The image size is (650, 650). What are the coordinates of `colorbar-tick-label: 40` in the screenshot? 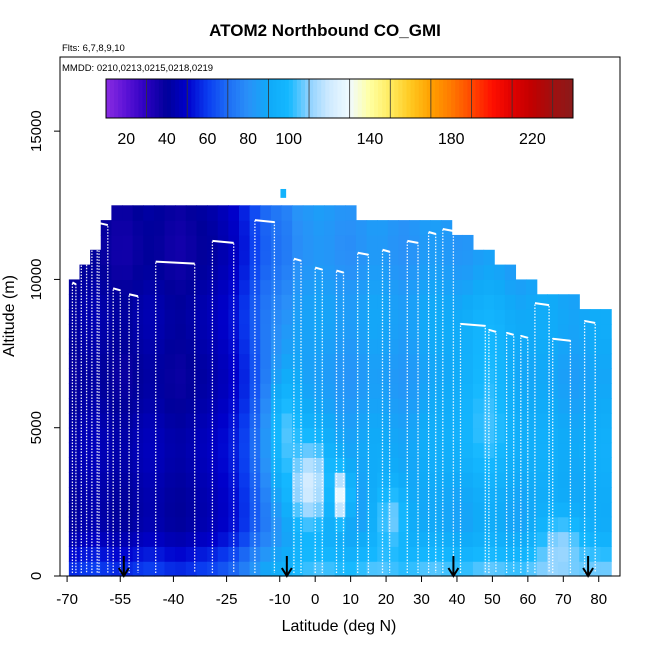 It's located at (167, 139).